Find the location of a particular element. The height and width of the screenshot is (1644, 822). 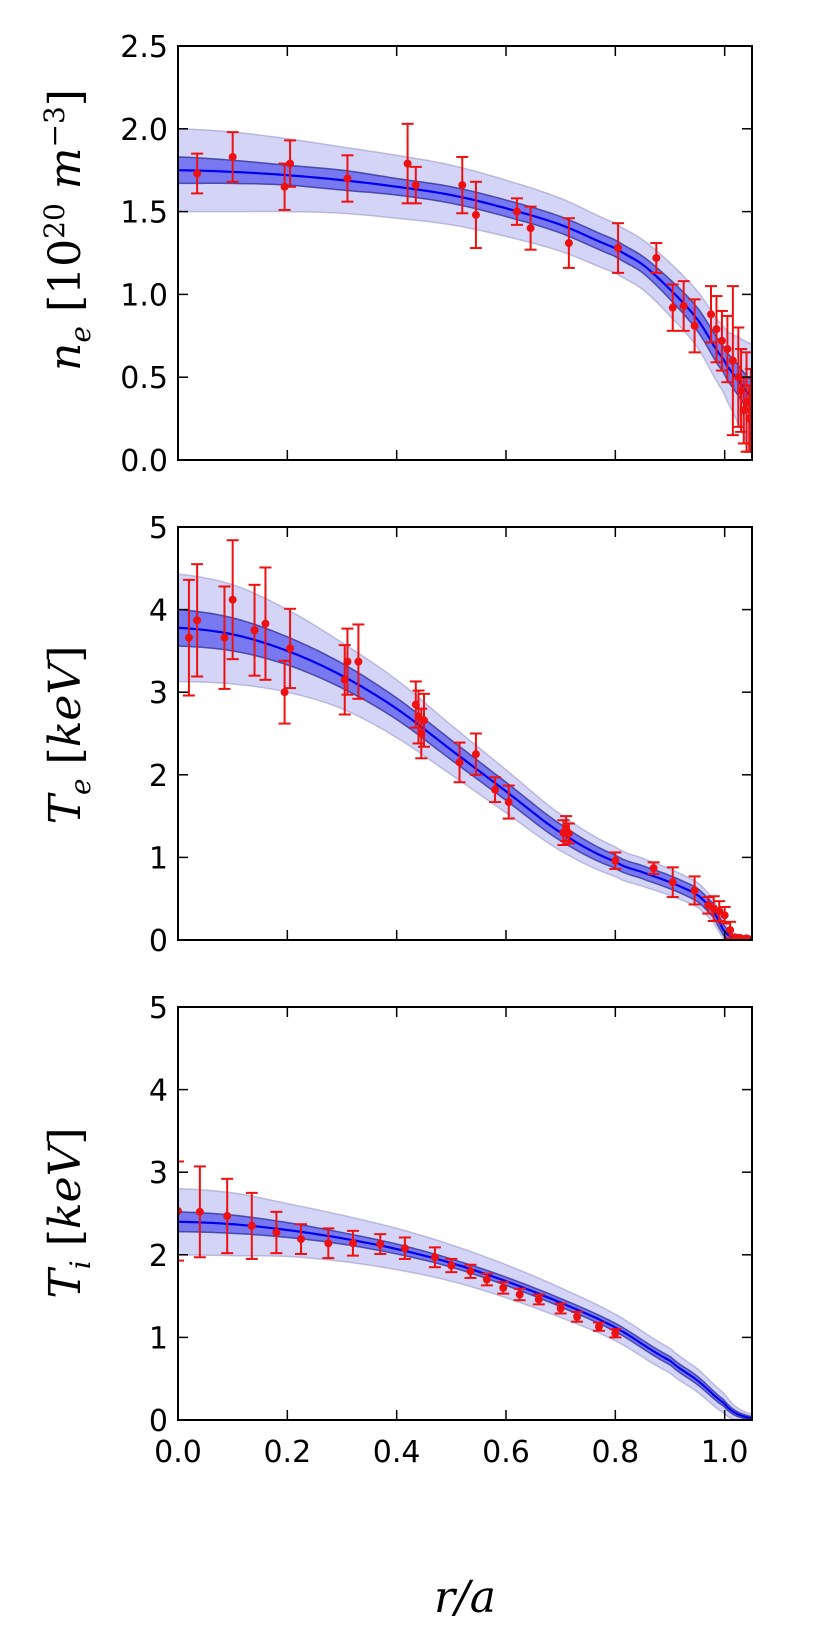

ytick-label-electron-density: 1.0 is located at coordinates (144, 295).